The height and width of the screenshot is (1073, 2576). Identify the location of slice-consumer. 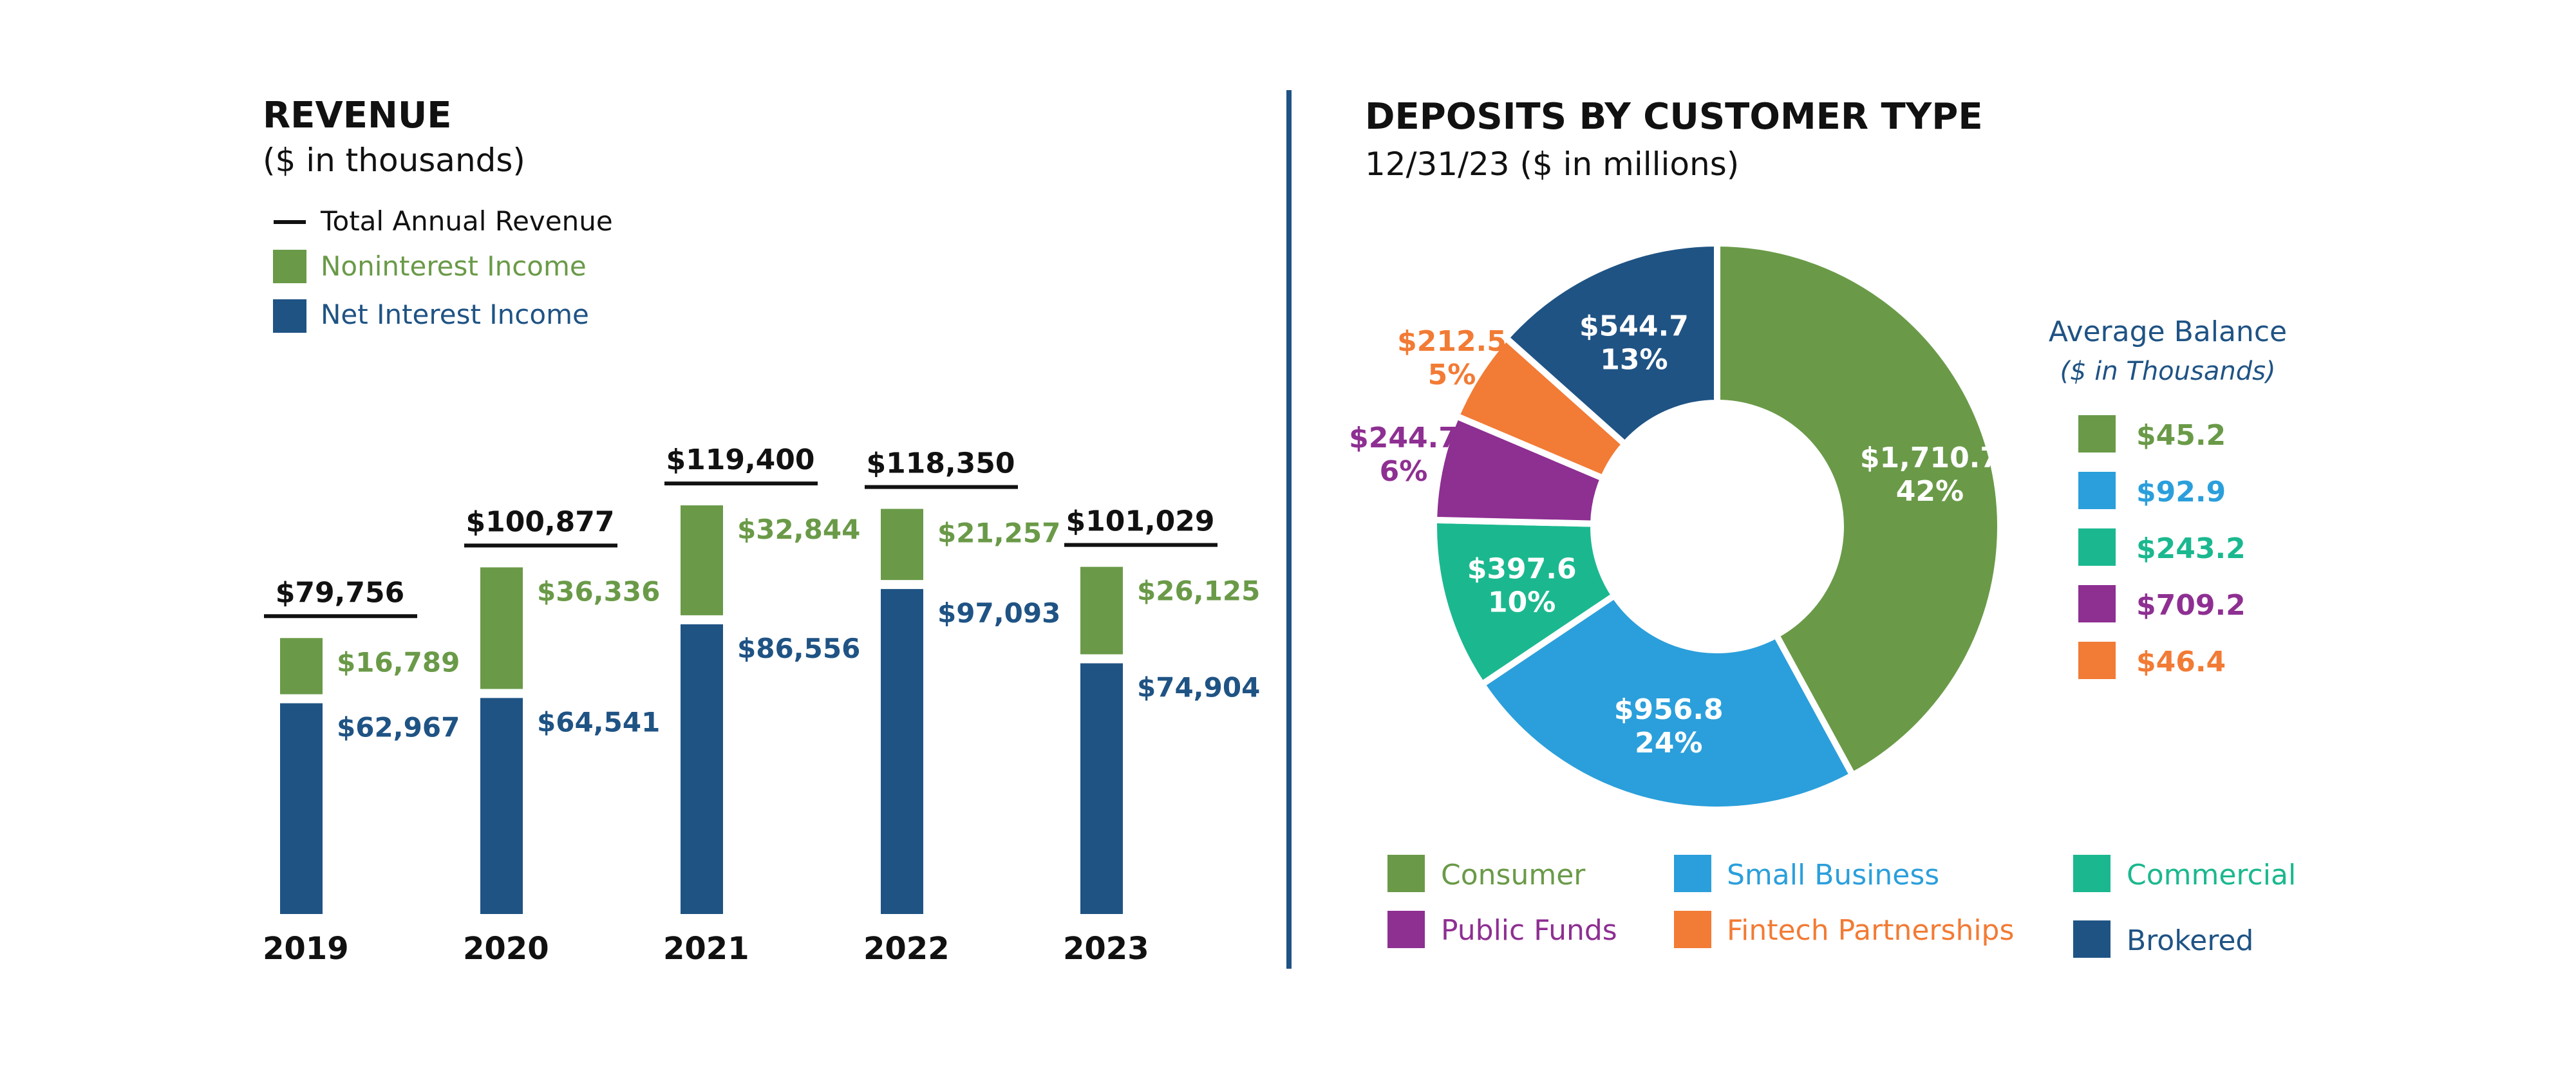
(1859, 509).